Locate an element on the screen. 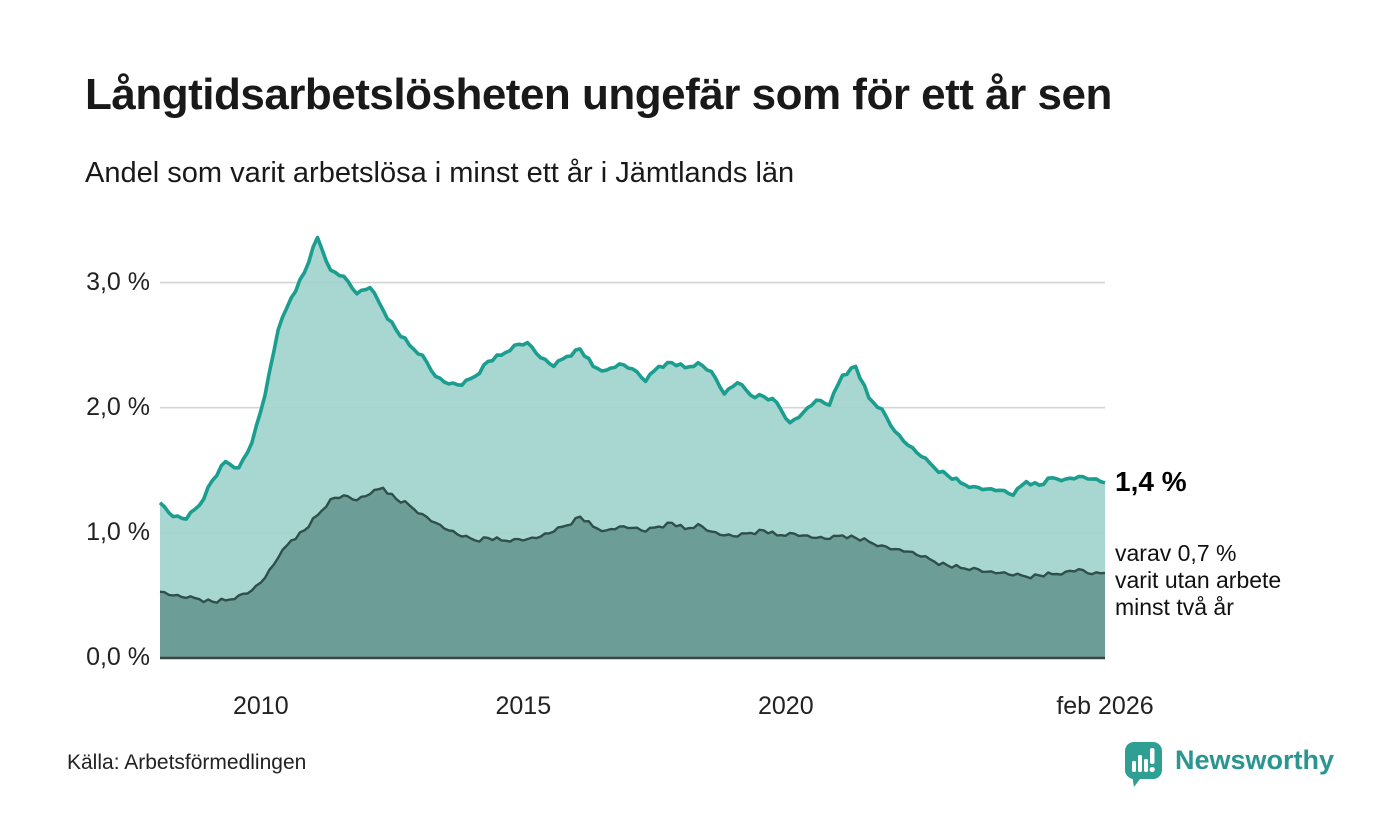 The width and height of the screenshot is (1400, 840). newsworthy-logo-icon is located at coordinates (1143, 764).